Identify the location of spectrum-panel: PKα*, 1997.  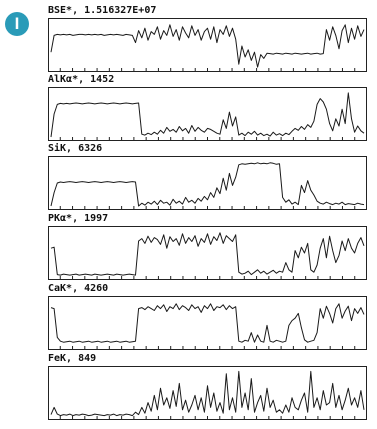
(207, 247).